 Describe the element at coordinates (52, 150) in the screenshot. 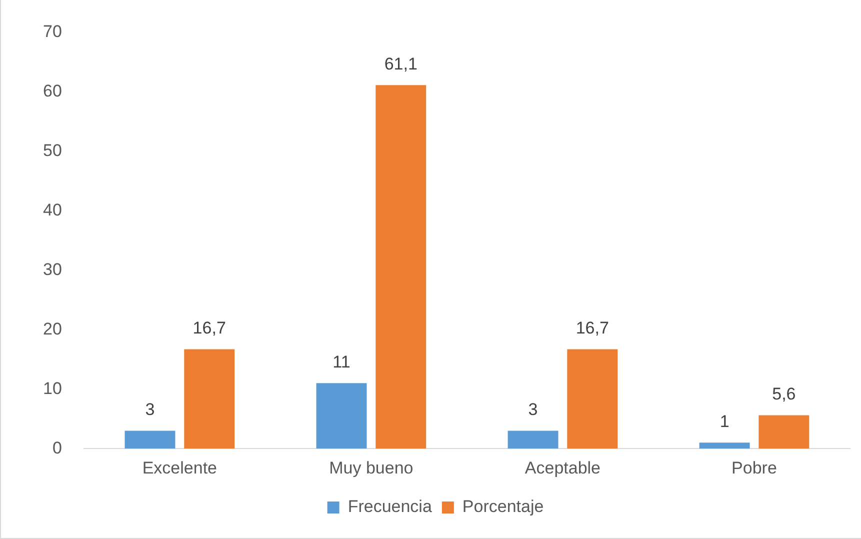

I see `y-tick-label: 50` at that location.